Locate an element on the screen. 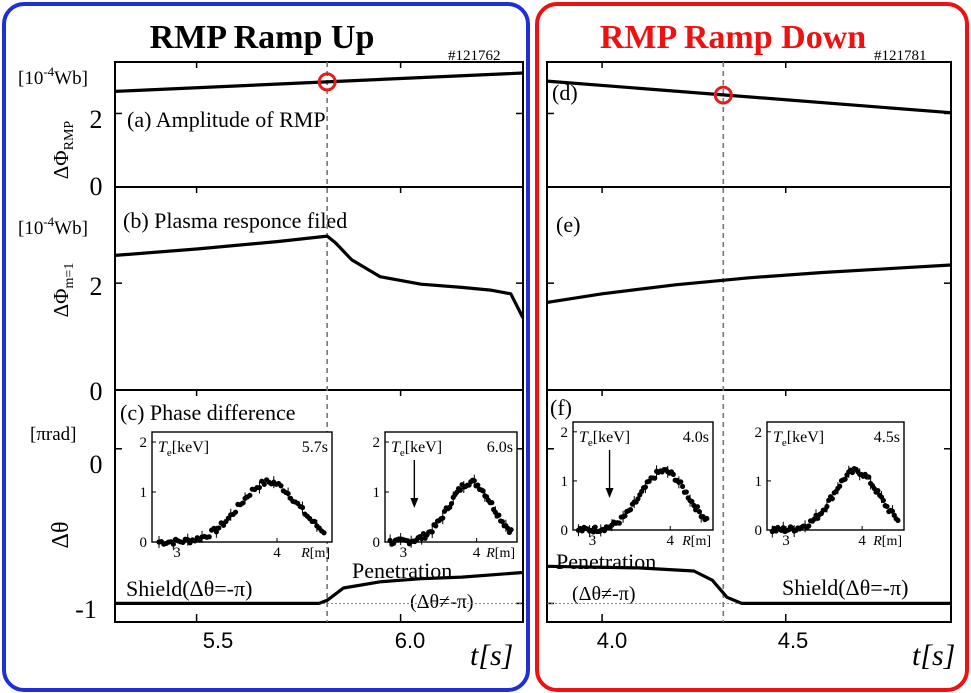 The height and width of the screenshot is (693, 971). panel-b-label: (b) Plasma responce filed is located at coordinates (235, 220).